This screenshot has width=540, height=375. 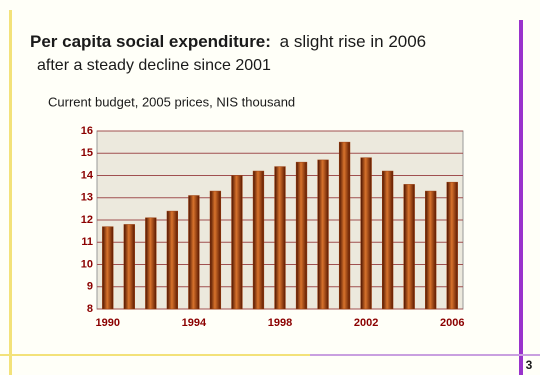 I want to click on x-tick-label: 1998, so click(x=280, y=323).